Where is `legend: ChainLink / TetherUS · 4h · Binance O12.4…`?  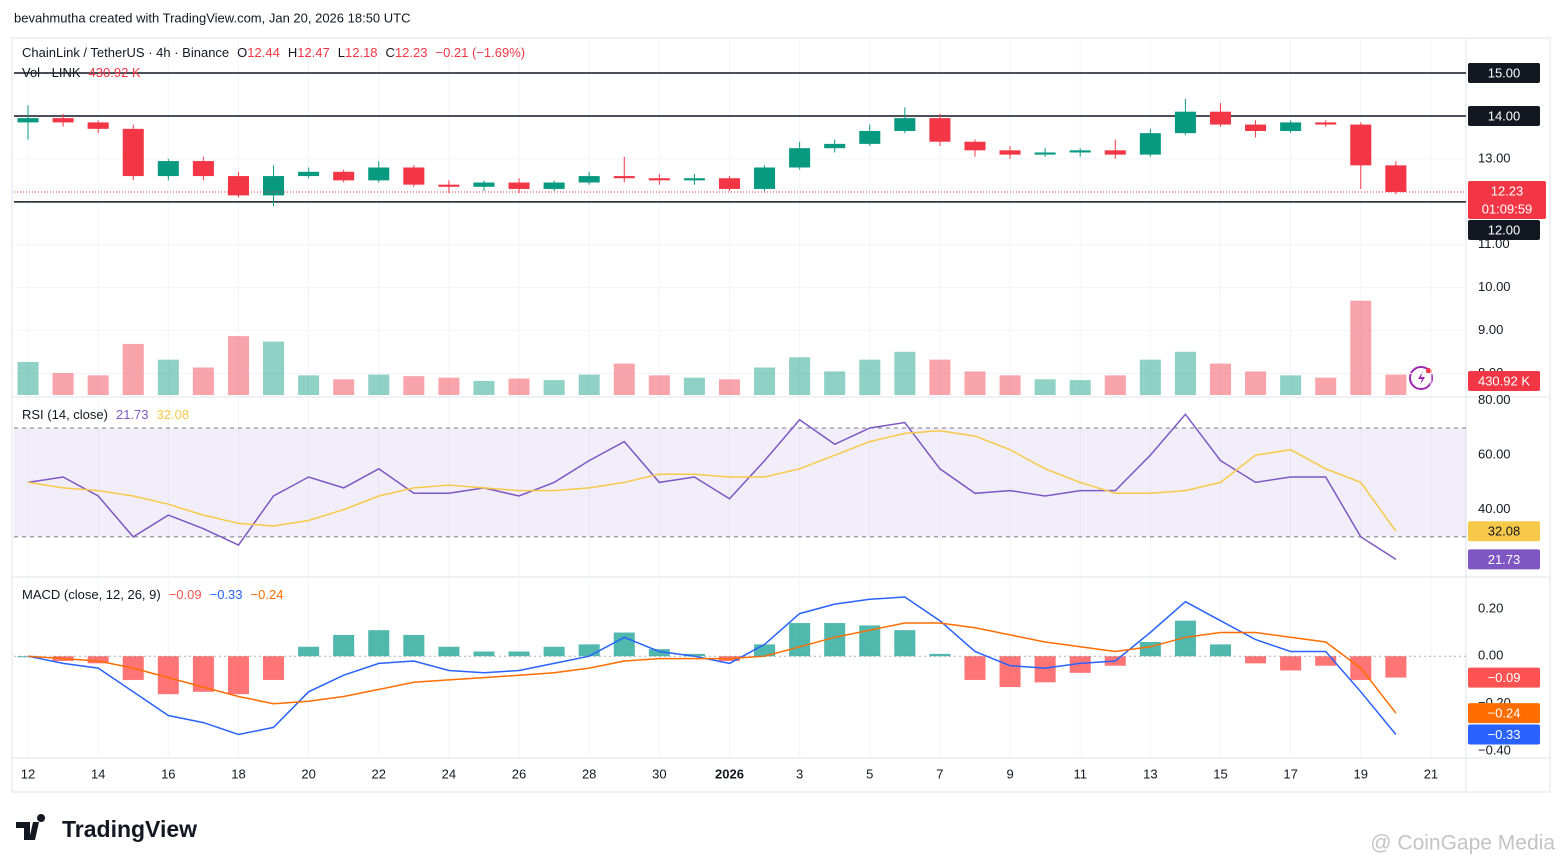
legend: ChainLink / TetherUS · 4h · Binance O12.4… is located at coordinates (273, 52).